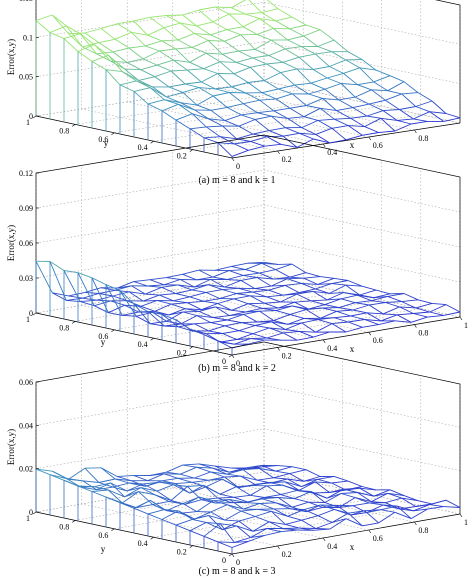 This screenshot has width=474, height=588. I want to click on z-tick-label: 0.12, so click(26, 173).